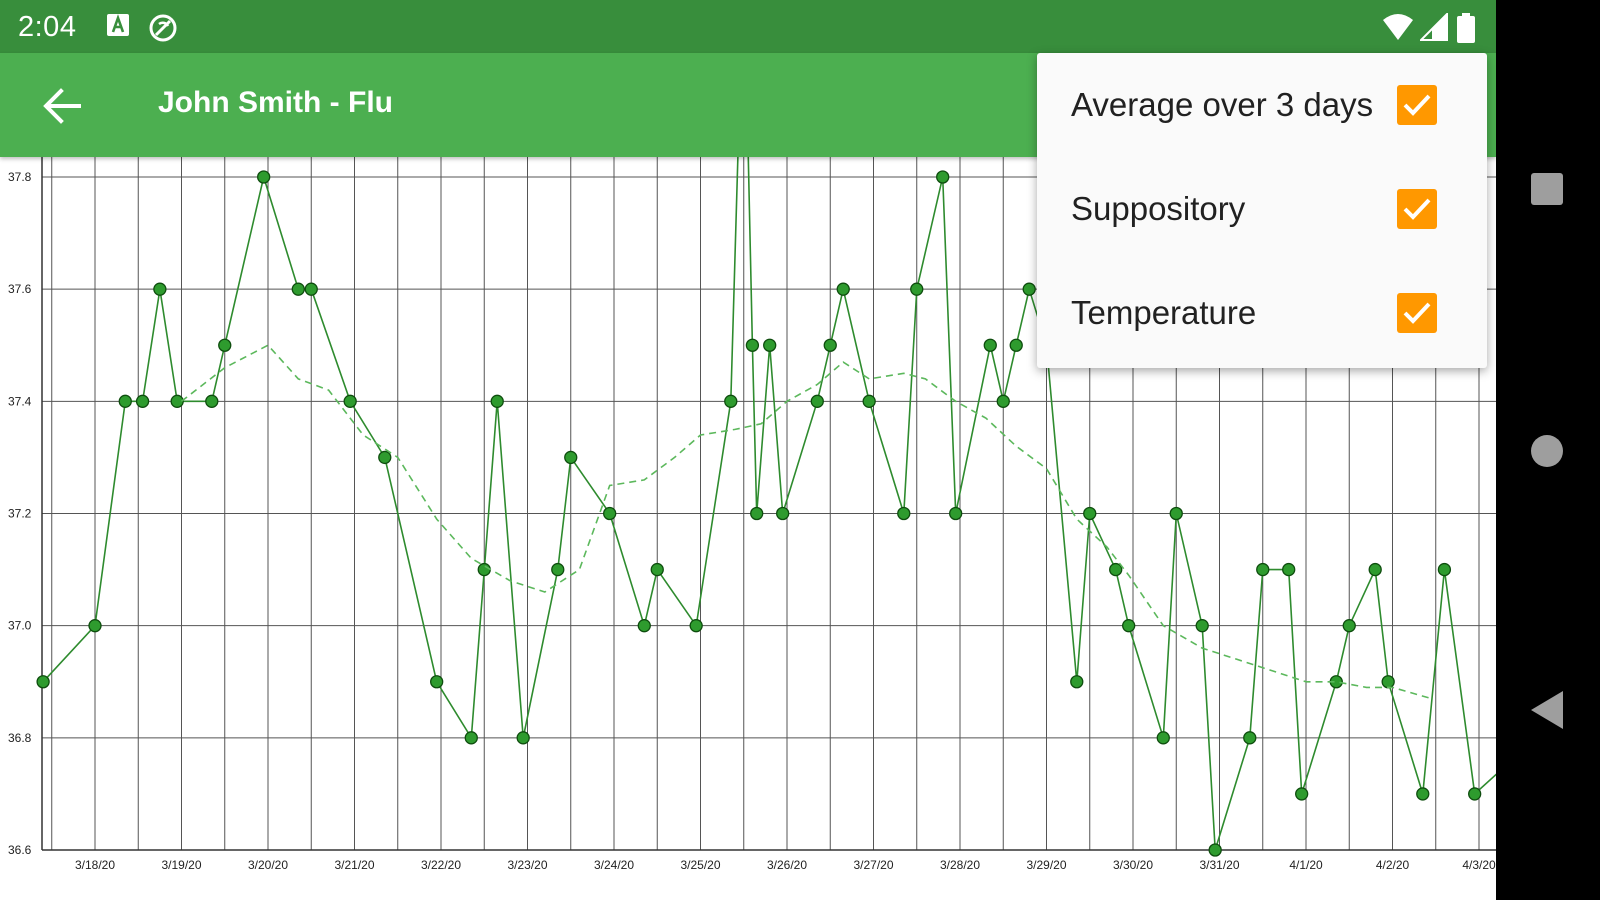 The image size is (1600, 900). I want to click on navigation-bar, so click(1548, 450).